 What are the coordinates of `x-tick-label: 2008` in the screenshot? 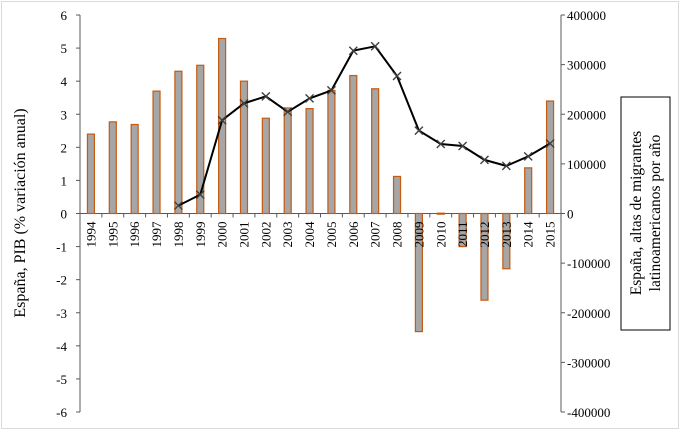 It's located at (397, 235).